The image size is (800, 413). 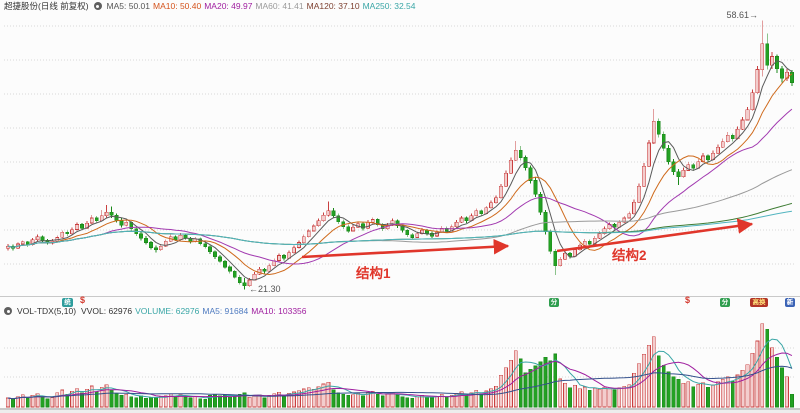 I want to click on ma-legend-item: MA250: 32.54, so click(x=389, y=6).